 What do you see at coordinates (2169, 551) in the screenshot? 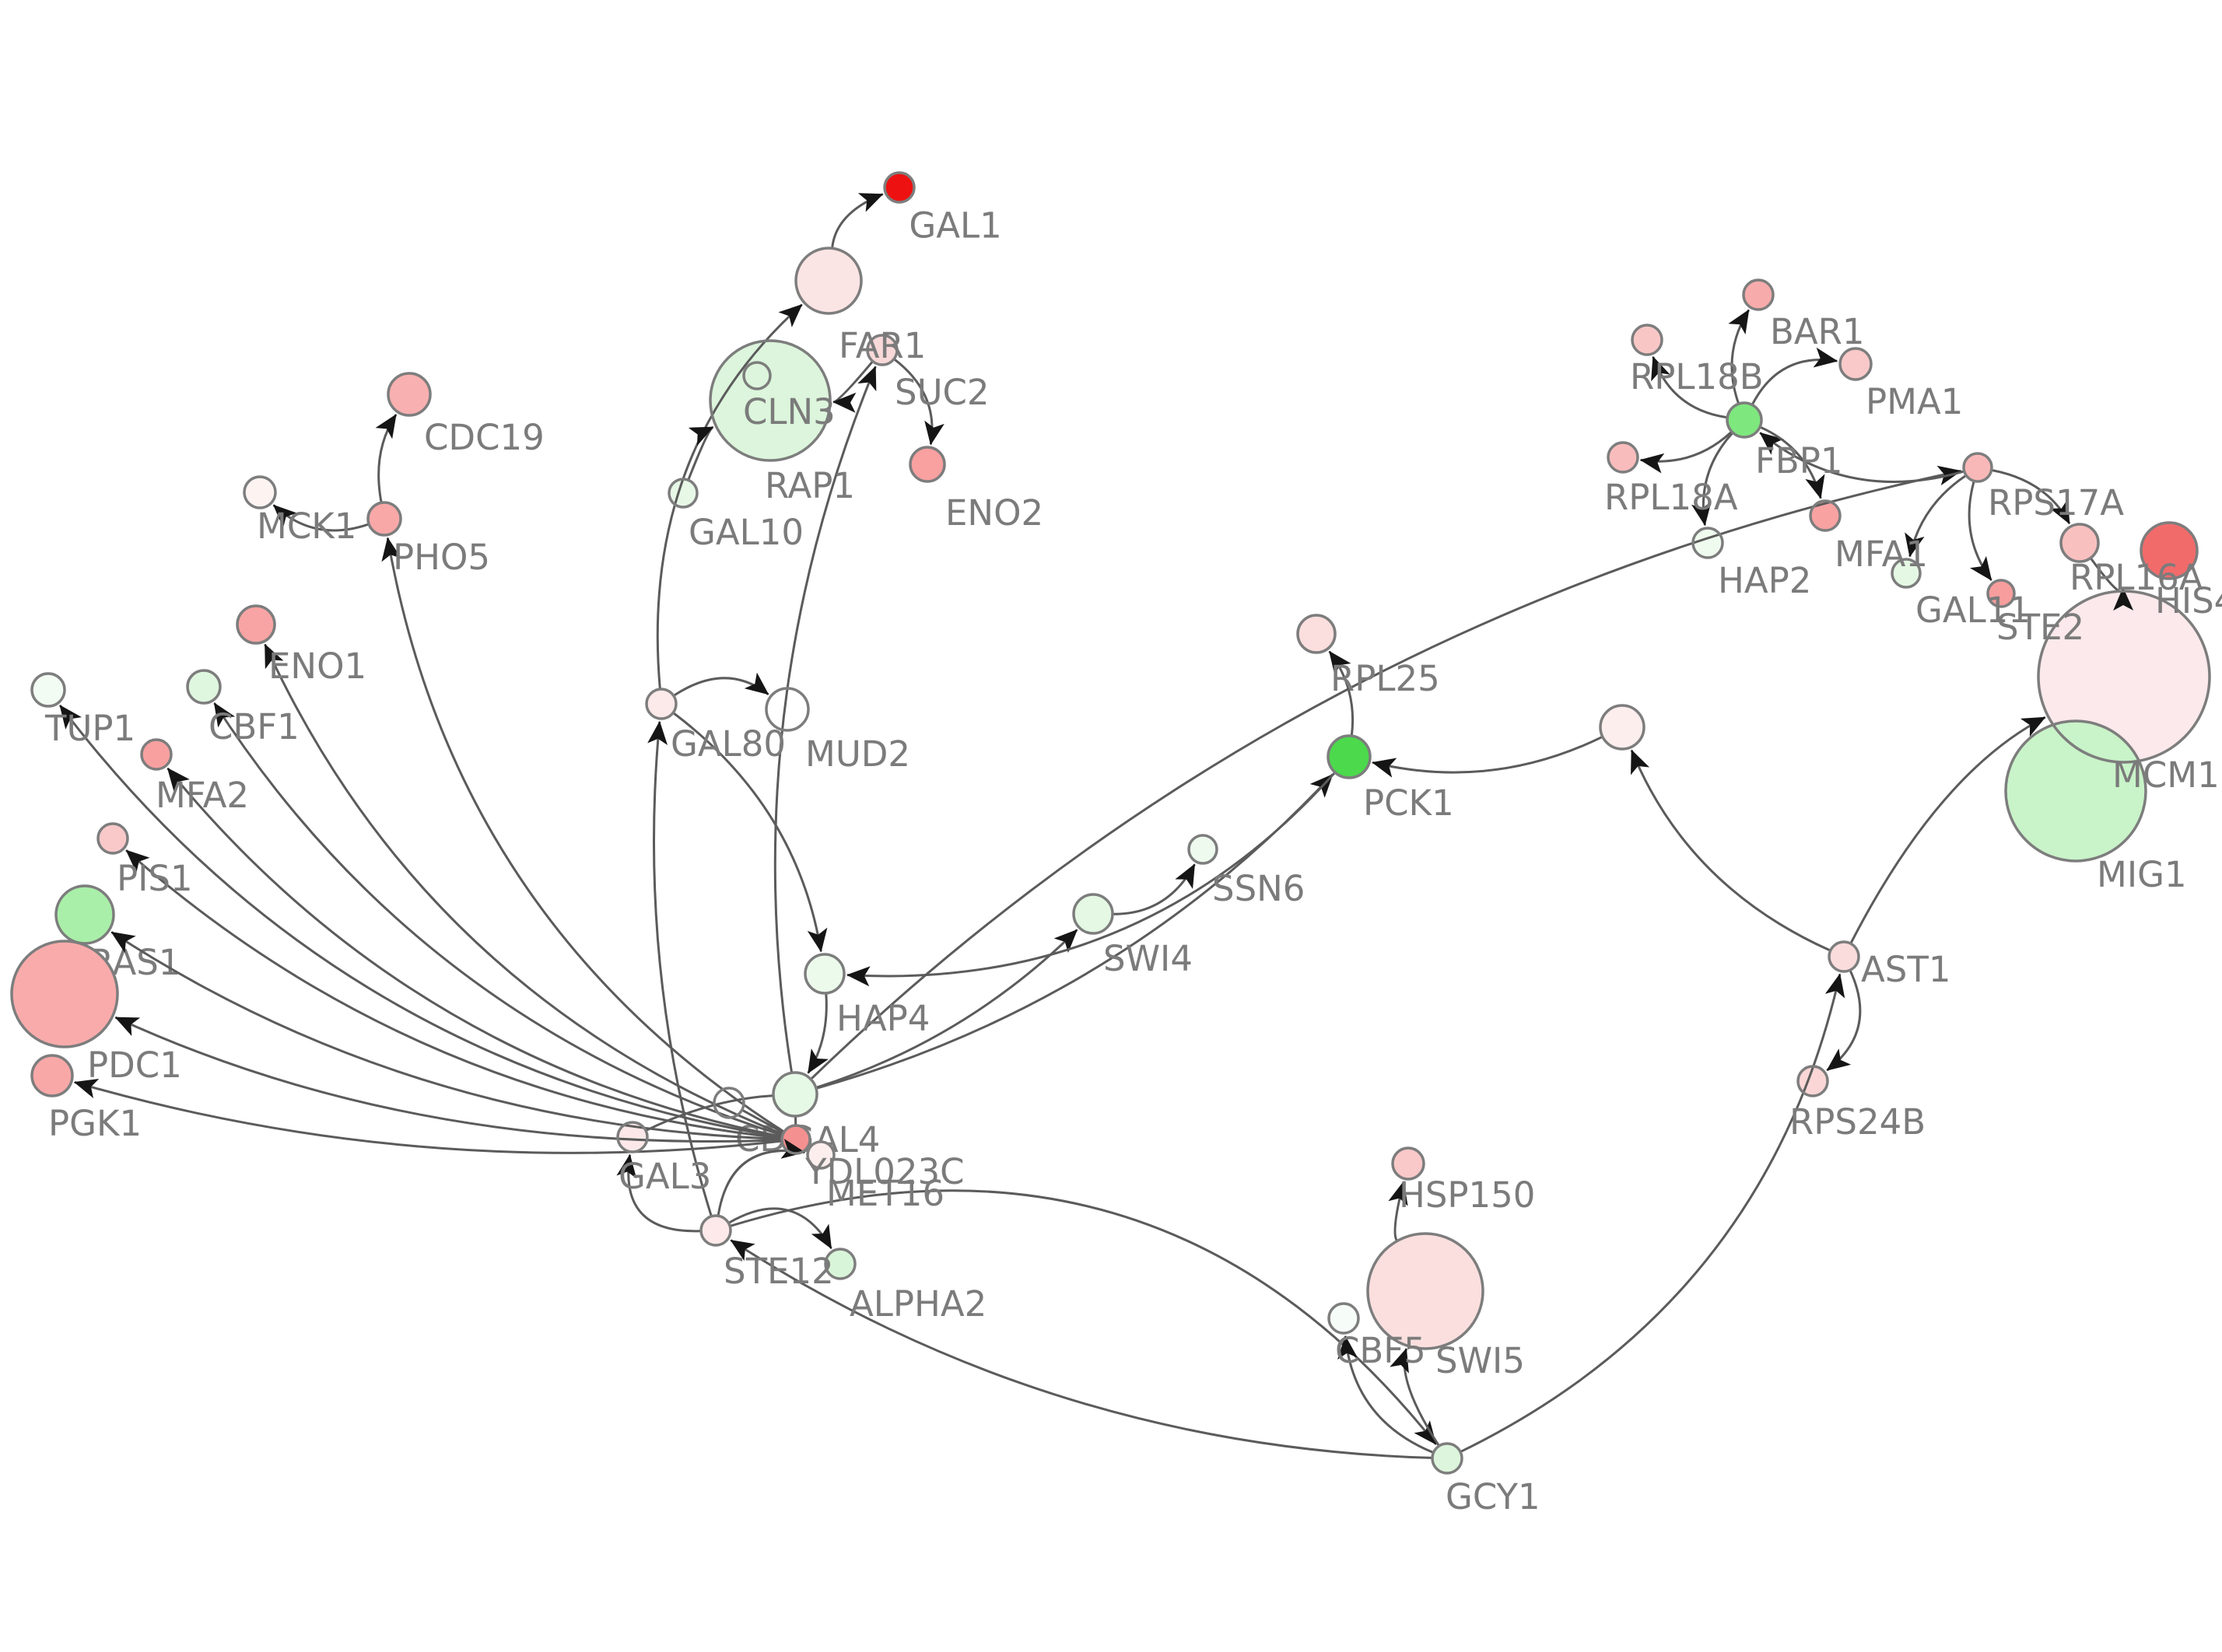
I see `node-his4` at bounding box center [2169, 551].